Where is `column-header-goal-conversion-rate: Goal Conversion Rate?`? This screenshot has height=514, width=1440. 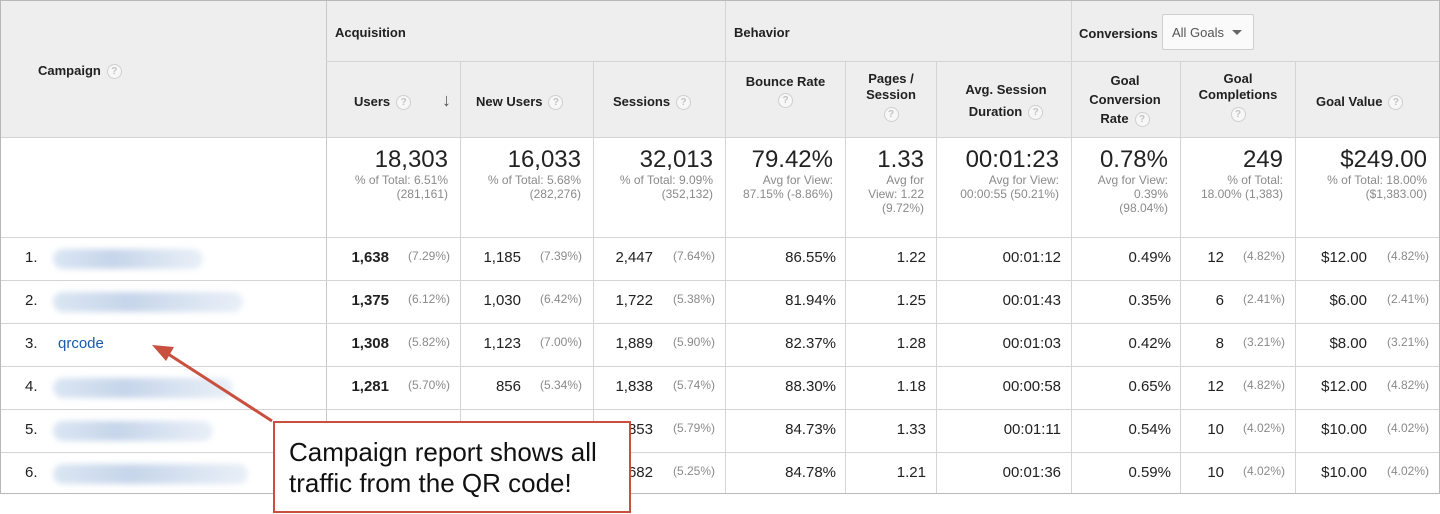 column-header-goal-conversion-rate: Goal Conversion Rate? is located at coordinates (1125, 100).